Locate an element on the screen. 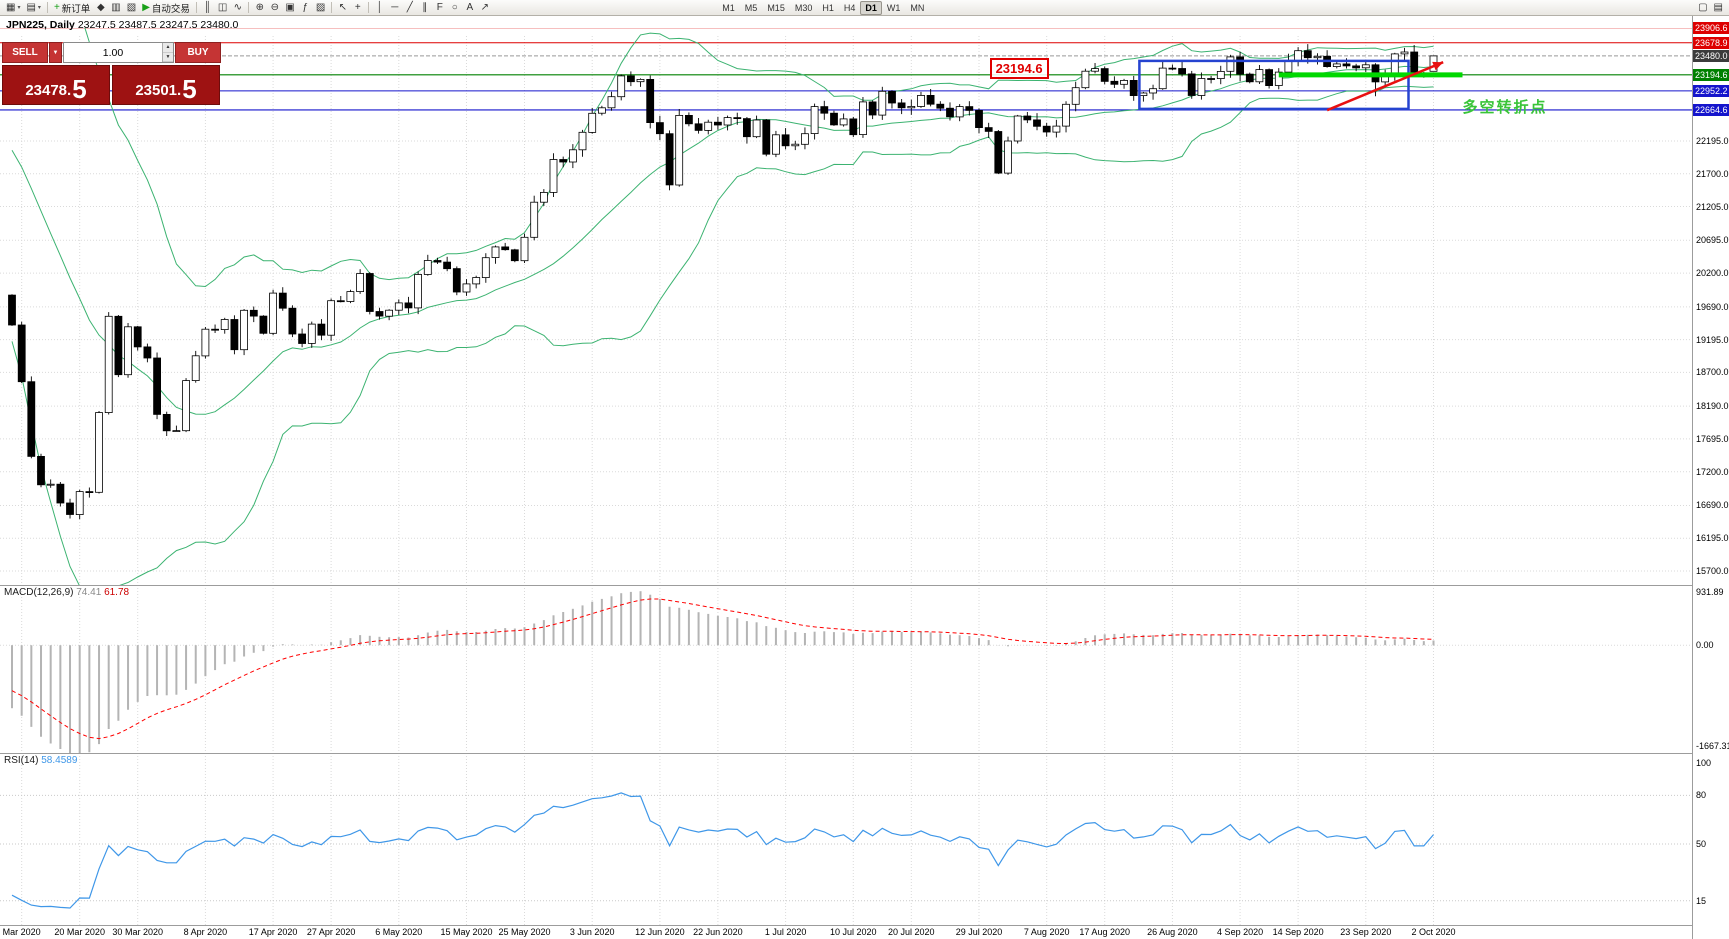  price-line-tag: 23906.6 is located at coordinates (1711, 27).